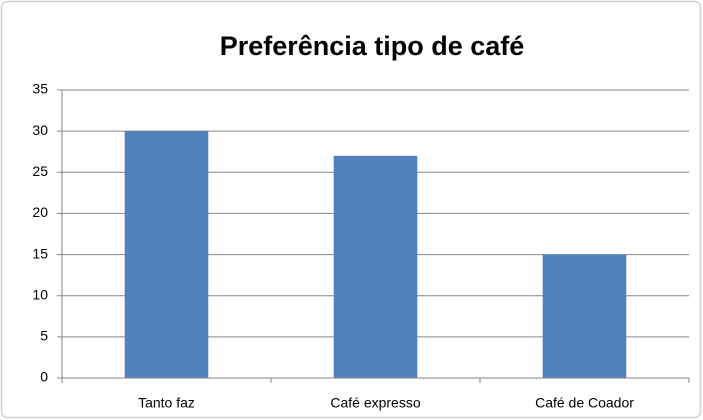 The width and height of the screenshot is (703, 420). What do you see at coordinates (40, 294) in the screenshot?
I see `y-tick-label: 10` at bounding box center [40, 294].